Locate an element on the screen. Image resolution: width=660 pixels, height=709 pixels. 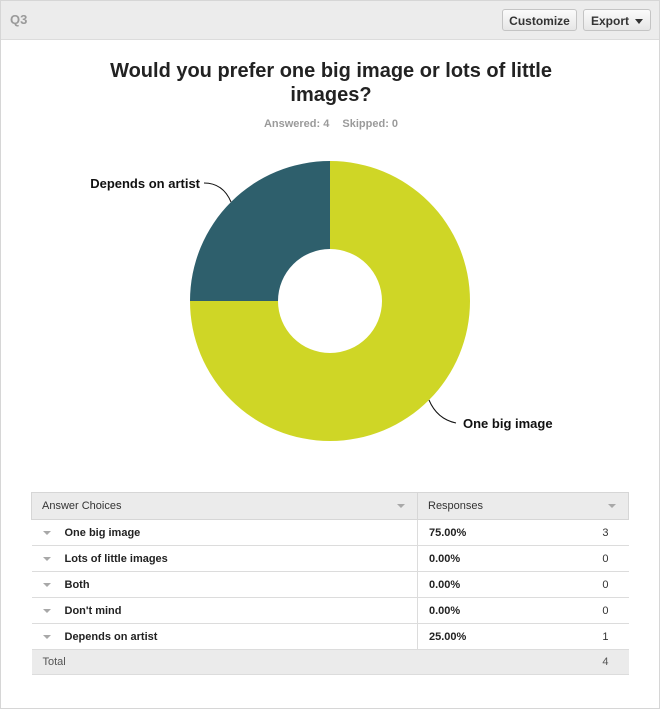
choice-label: Don't mind is located at coordinates (93, 610).